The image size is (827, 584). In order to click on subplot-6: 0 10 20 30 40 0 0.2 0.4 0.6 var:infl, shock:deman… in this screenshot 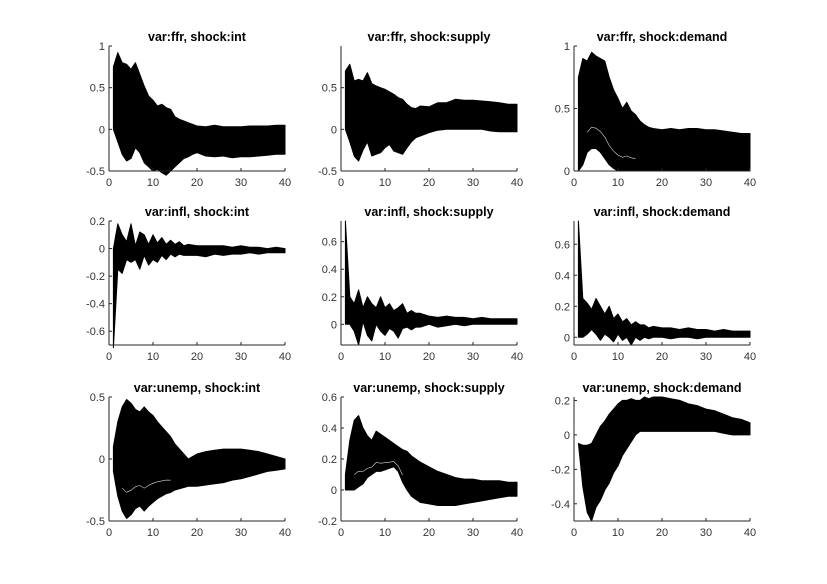, I will do `click(655, 284)`.